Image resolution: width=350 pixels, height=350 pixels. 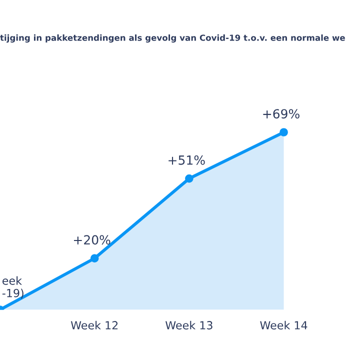 What do you see at coordinates (186, 160) in the screenshot?
I see `data-label: +51%` at bounding box center [186, 160].